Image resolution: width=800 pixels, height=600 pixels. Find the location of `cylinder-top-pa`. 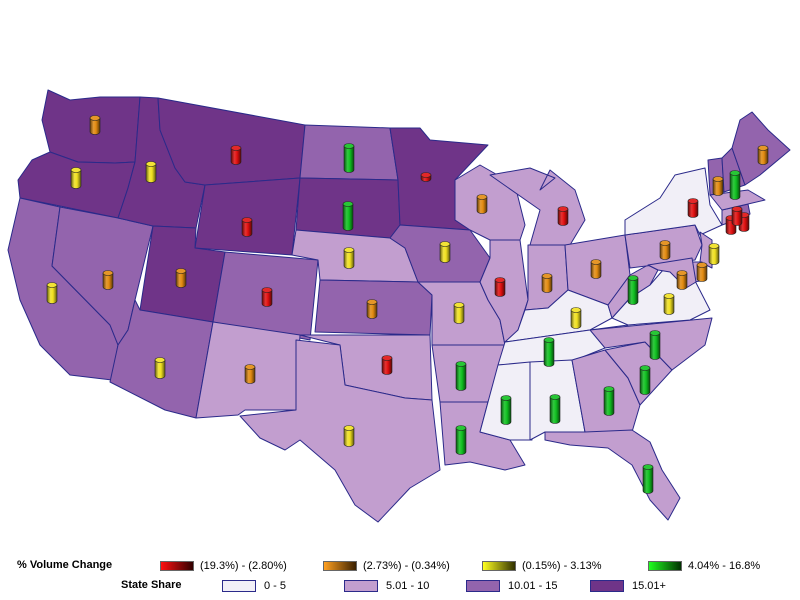

cylinder-top-pa is located at coordinates (665, 243).